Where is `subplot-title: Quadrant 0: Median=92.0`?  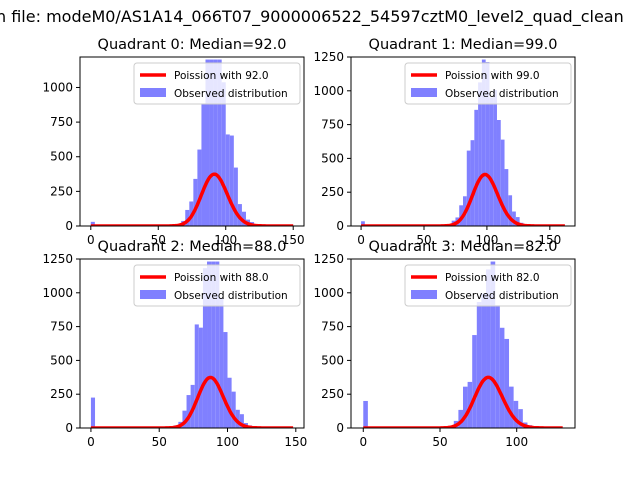 subplot-title: Quadrant 0: Median=92.0 is located at coordinates (192, 45).